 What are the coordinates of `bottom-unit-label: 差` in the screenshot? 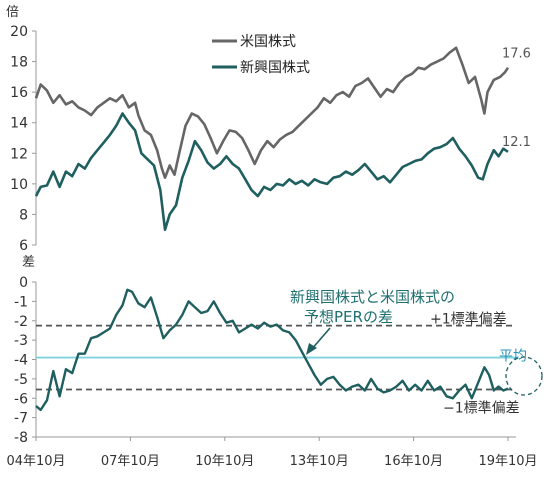 It's located at (28, 262).